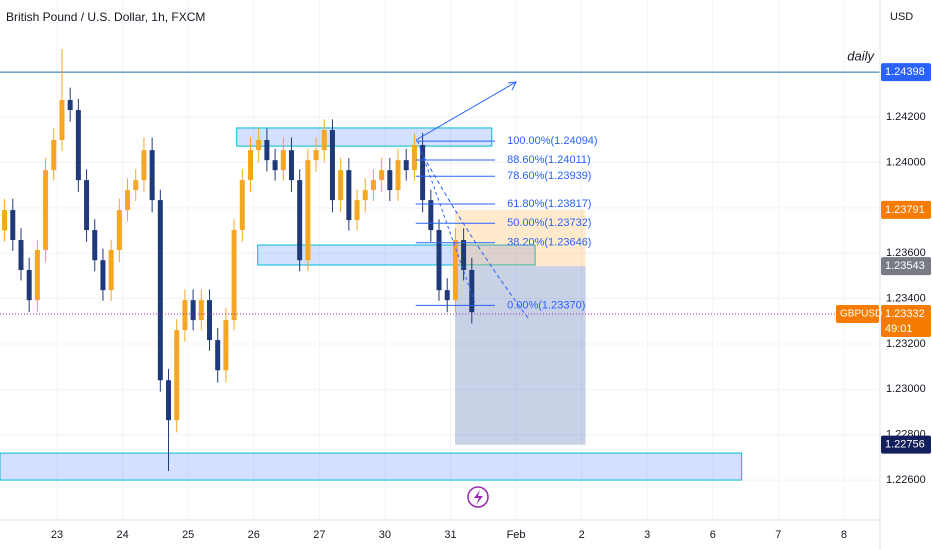 The image size is (932, 550). What do you see at coordinates (901, 17) in the screenshot?
I see `currency: USD` at bounding box center [901, 17].